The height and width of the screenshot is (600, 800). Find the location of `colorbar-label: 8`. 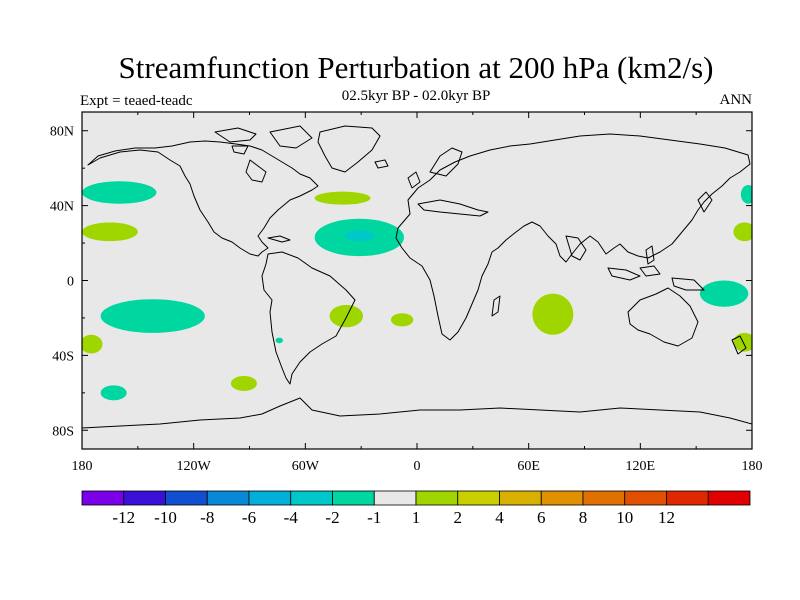

colorbar-label: 8 is located at coordinates (583, 517).